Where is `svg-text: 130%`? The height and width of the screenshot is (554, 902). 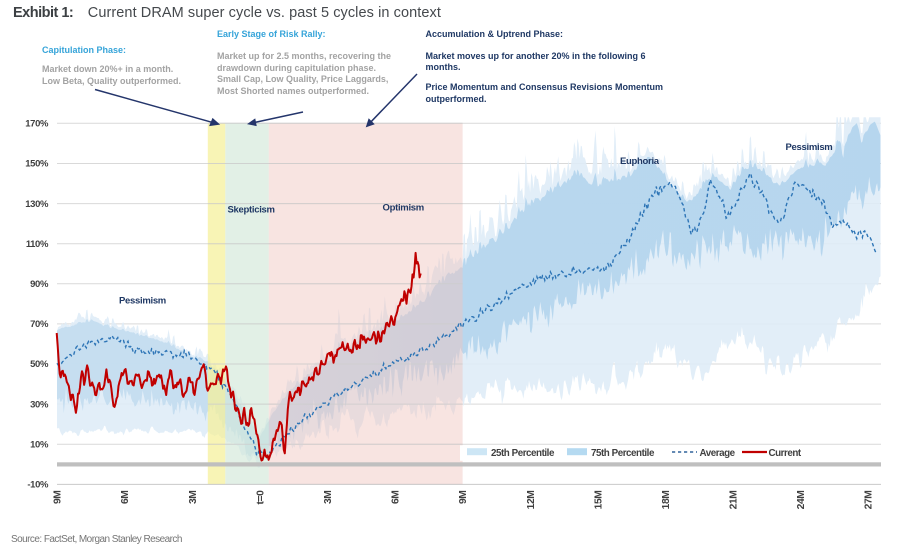 svg-text: 130% is located at coordinates (37, 204).